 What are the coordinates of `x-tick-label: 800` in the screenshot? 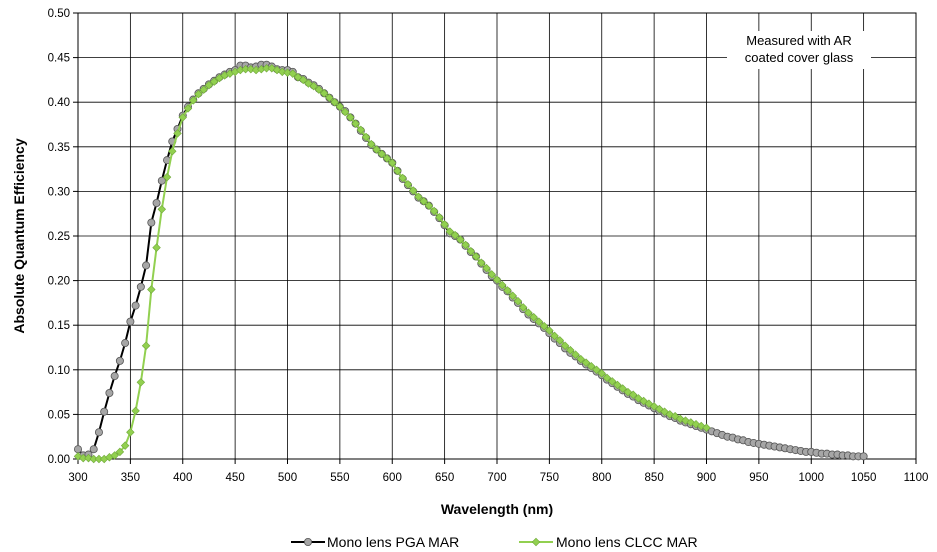 It's located at (601, 478).